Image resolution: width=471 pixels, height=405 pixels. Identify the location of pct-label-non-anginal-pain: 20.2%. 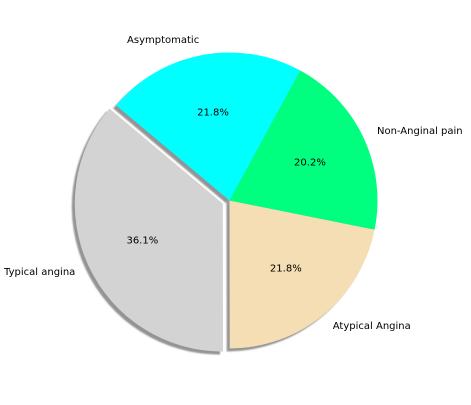
(310, 162).